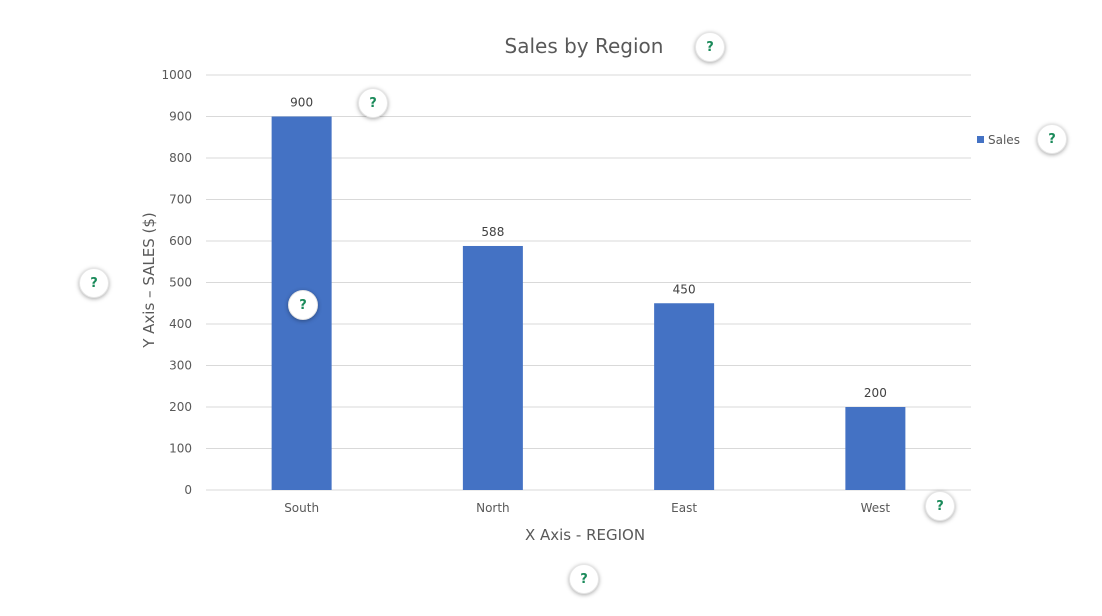 This screenshot has width=1102, height=616. I want to click on help-button-x-axis-labels: ?, so click(940, 506).